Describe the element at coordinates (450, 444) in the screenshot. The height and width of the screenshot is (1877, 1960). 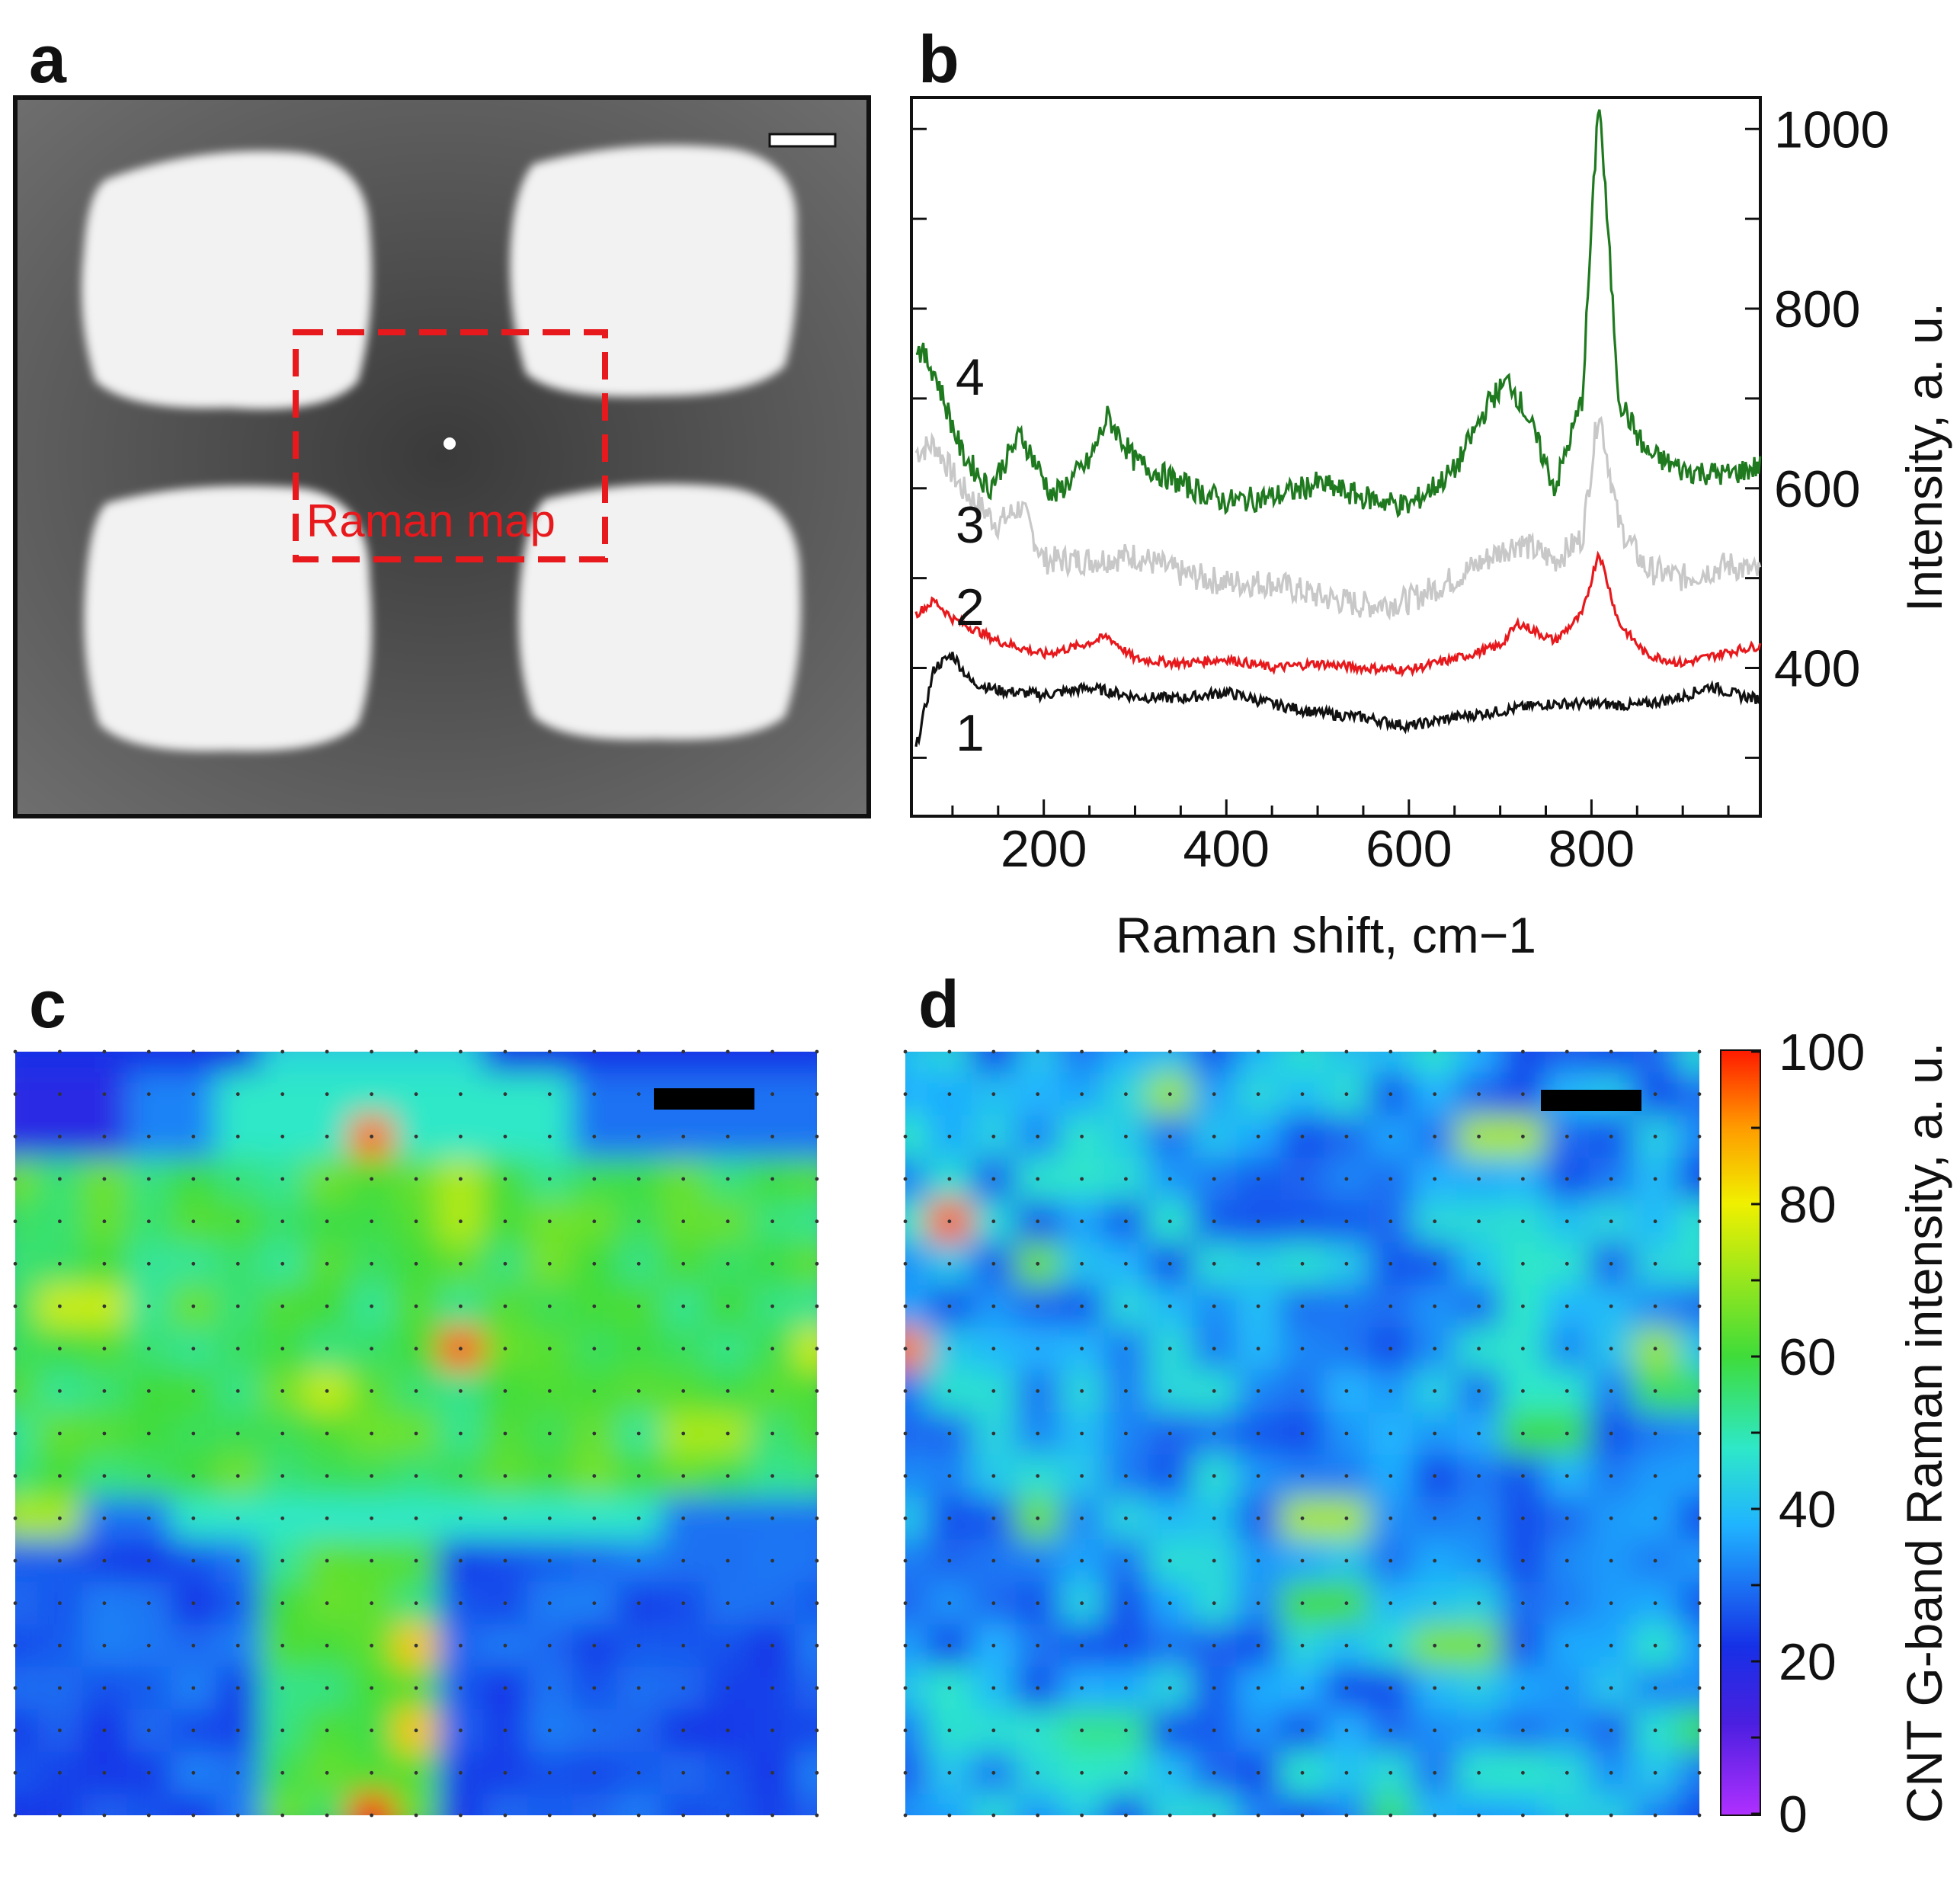
I see `nanowire-dot` at that location.